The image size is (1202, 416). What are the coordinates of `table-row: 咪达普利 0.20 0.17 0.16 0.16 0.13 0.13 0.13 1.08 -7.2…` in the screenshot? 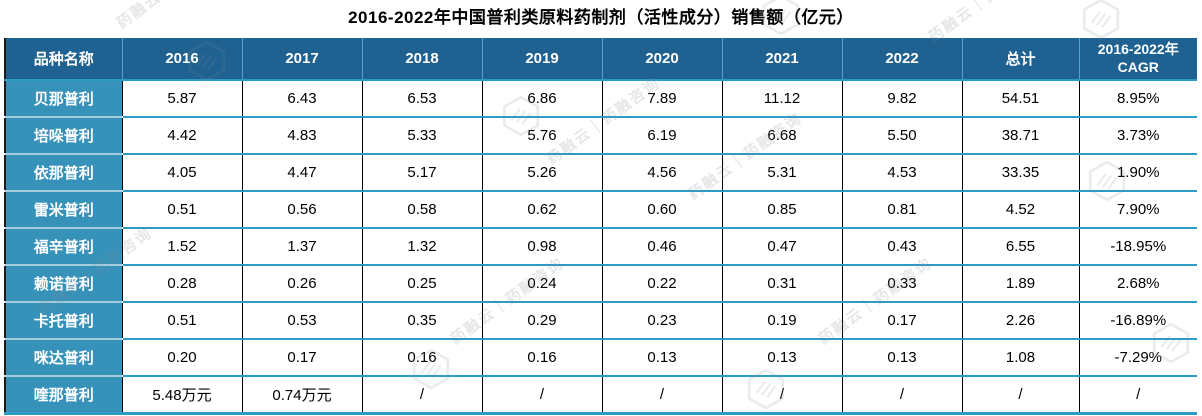 It's located at (601, 358).